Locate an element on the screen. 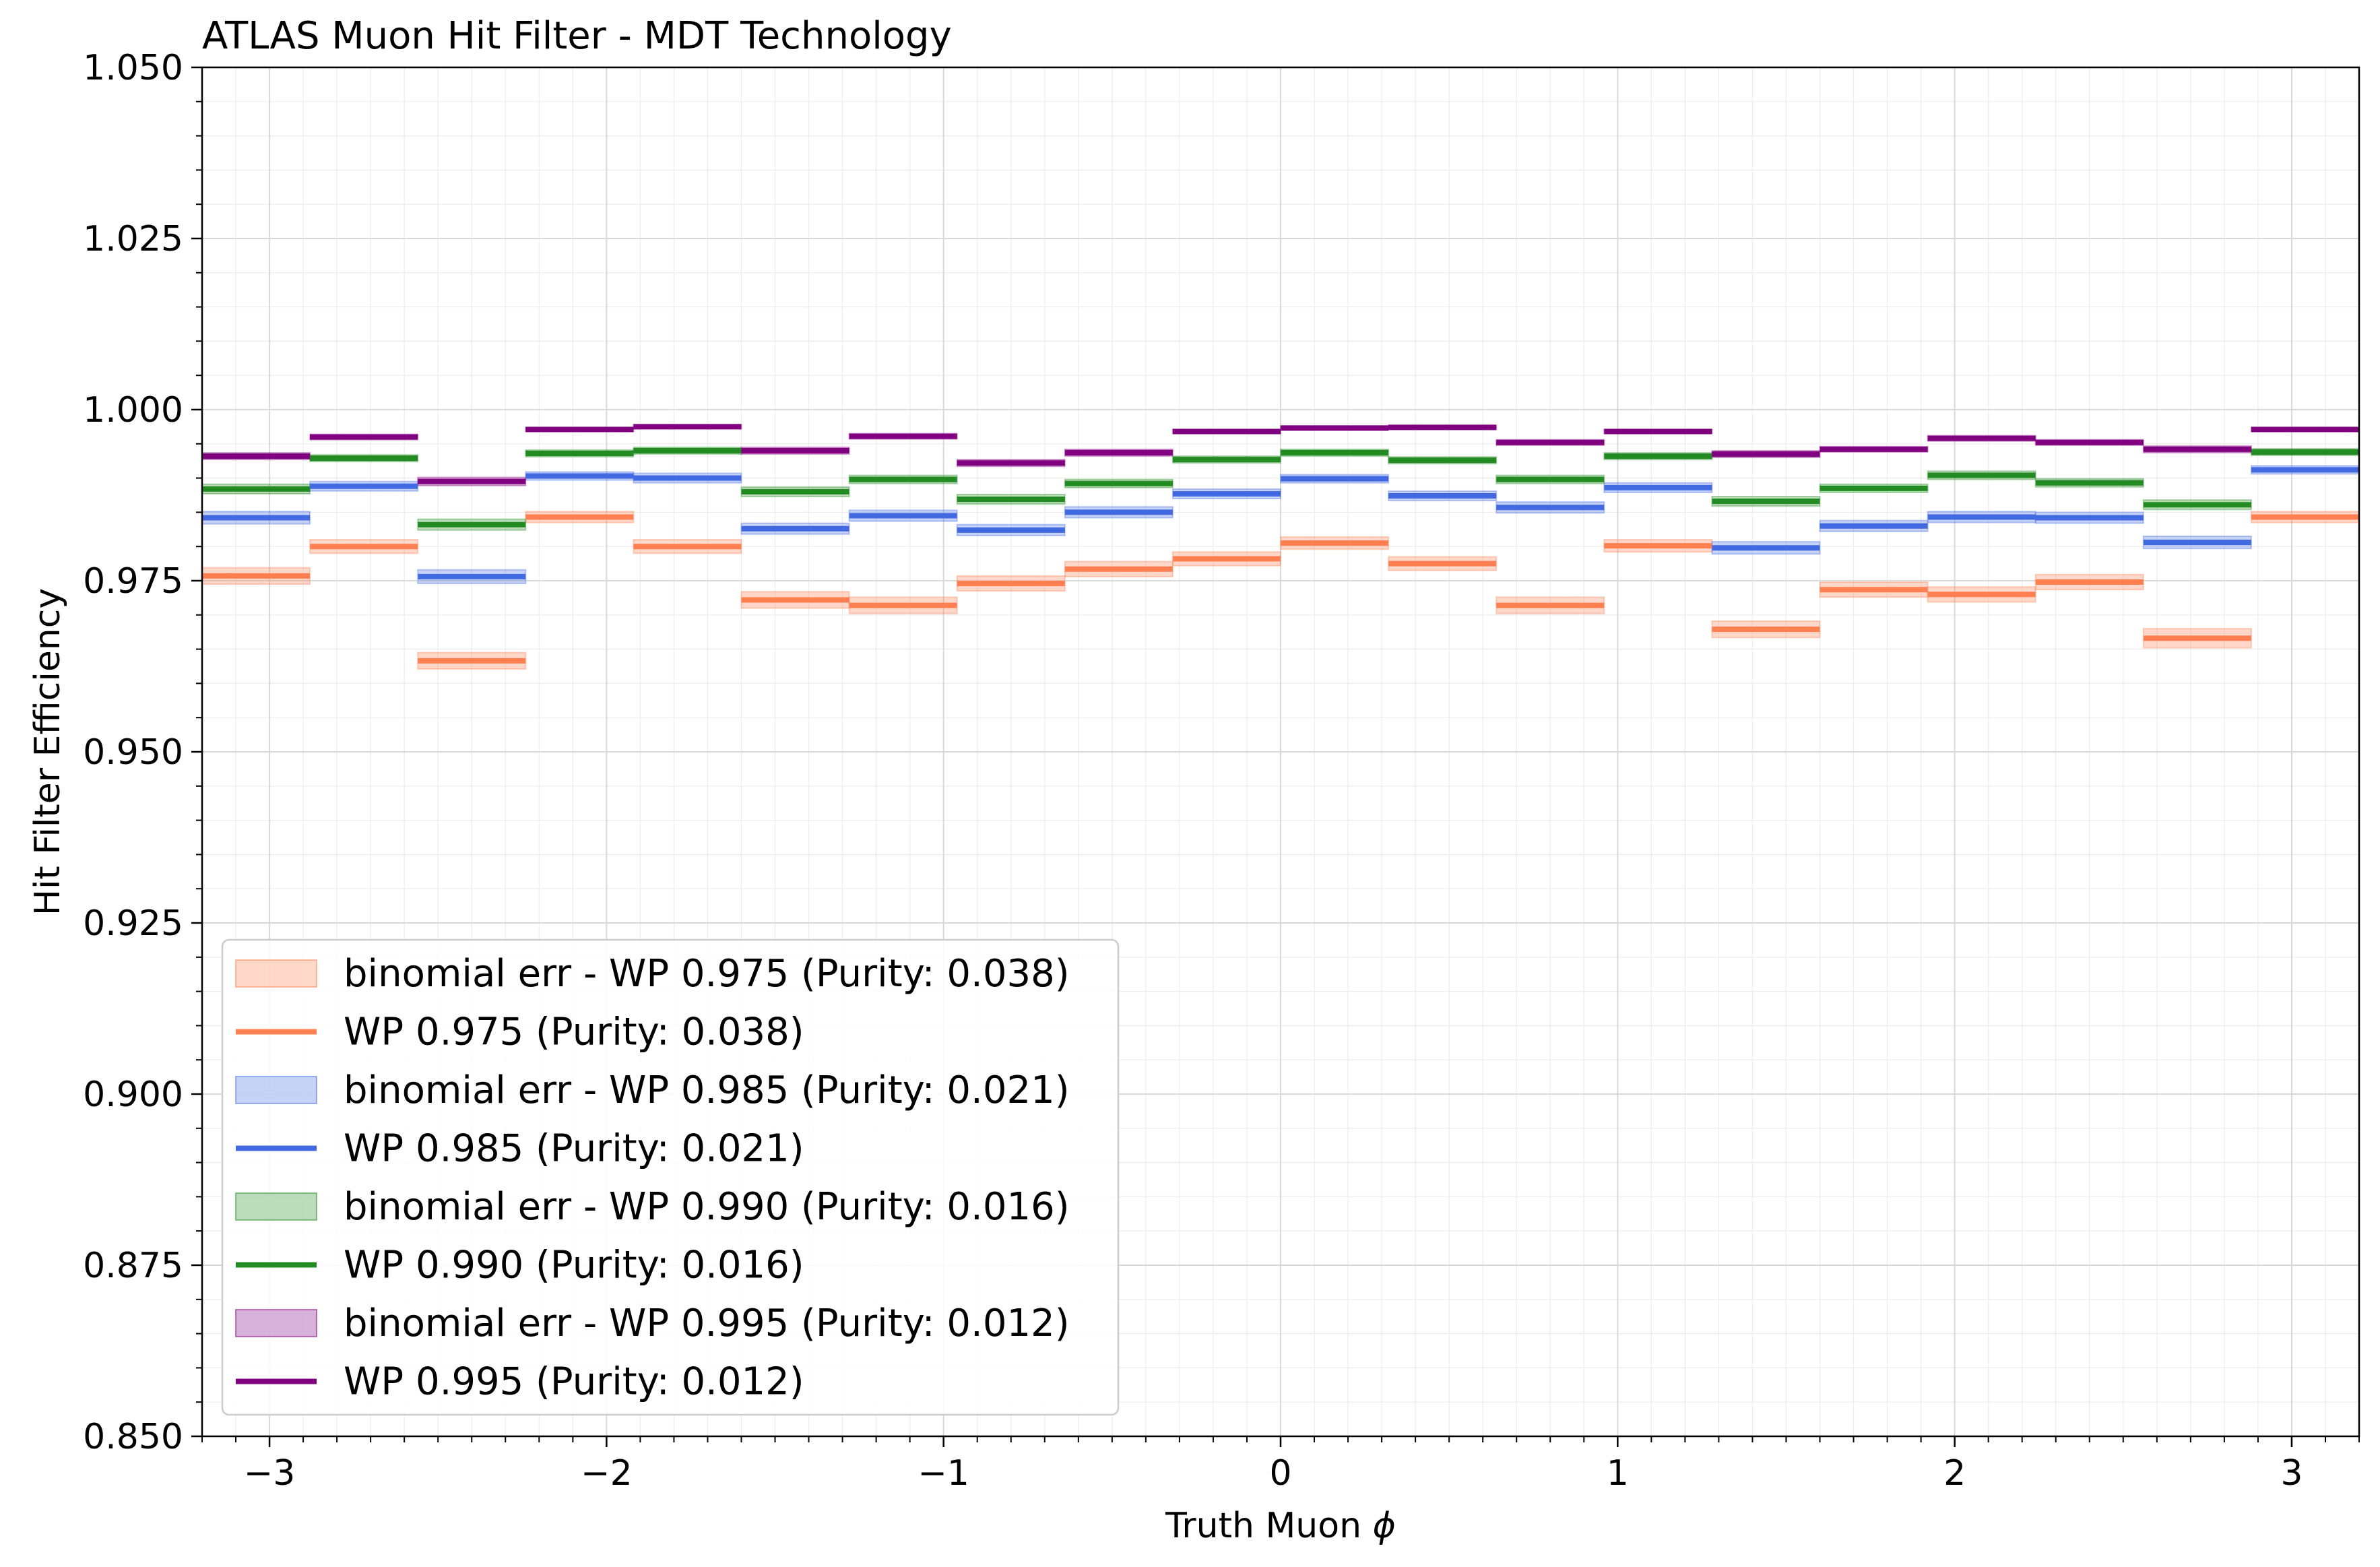 The width and height of the screenshot is (2380, 1567). legend-box is located at coordinates (671, 1177).